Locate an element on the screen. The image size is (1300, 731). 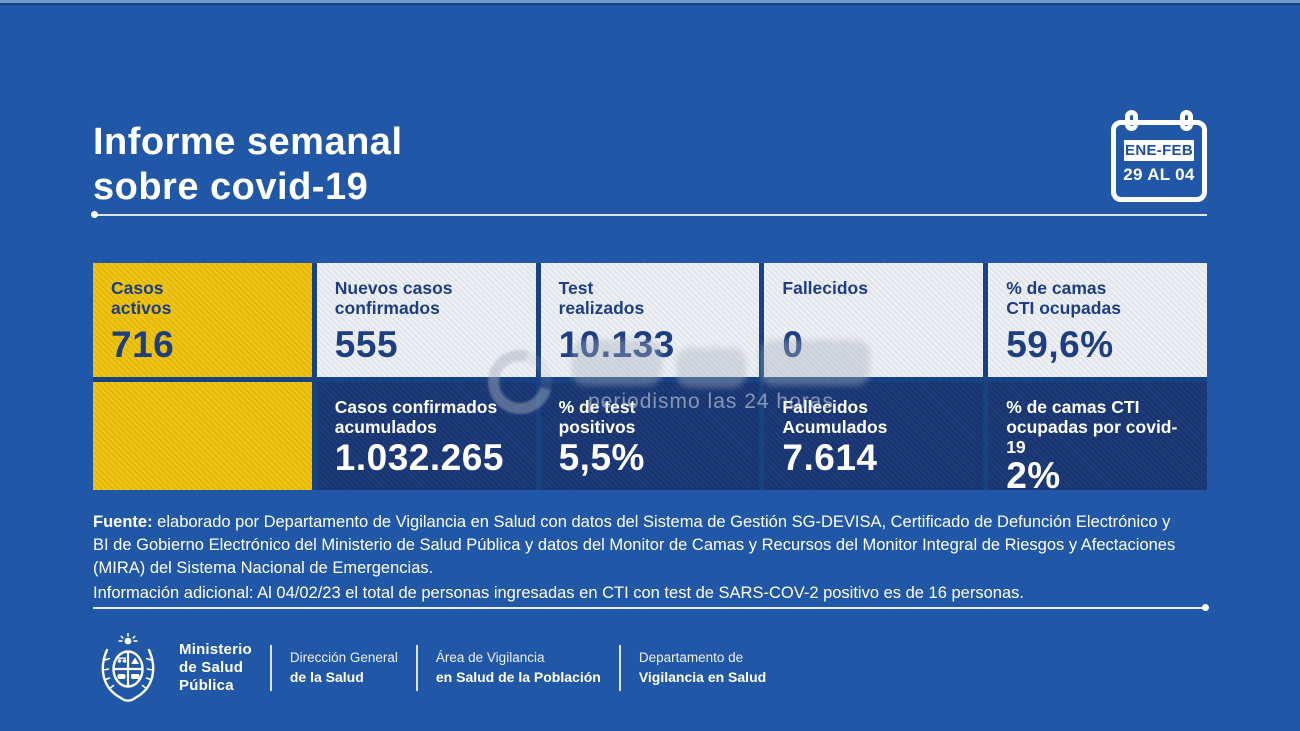
stat-card-yellow-spacer is located at coordinates (202, 436).